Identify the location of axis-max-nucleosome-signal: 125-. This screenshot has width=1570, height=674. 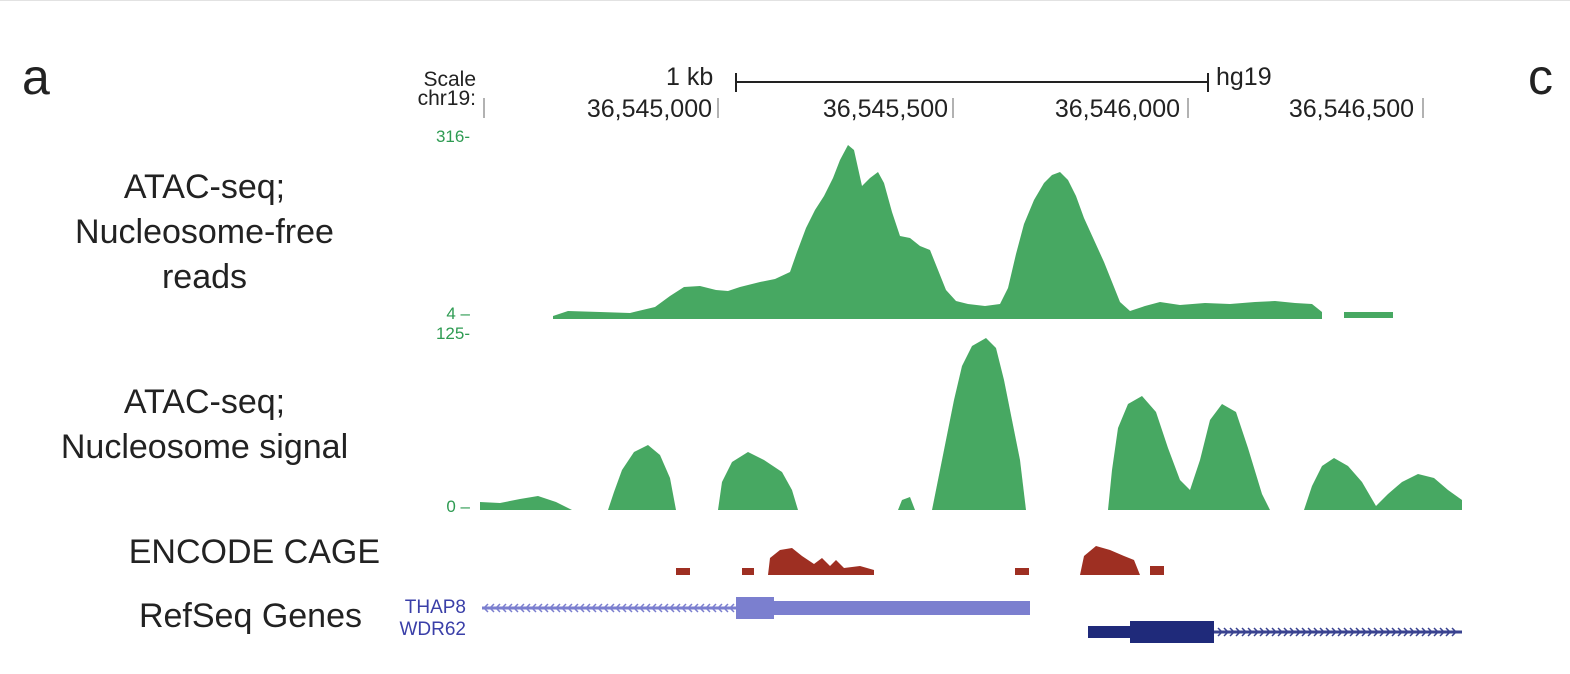
(452, 333).